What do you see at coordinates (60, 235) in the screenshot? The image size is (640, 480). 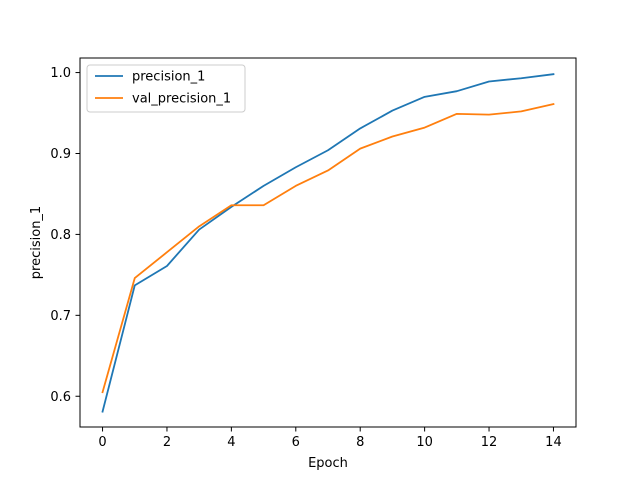 I see `y-tick-label: 0.8` at bounding box center [60, 235].